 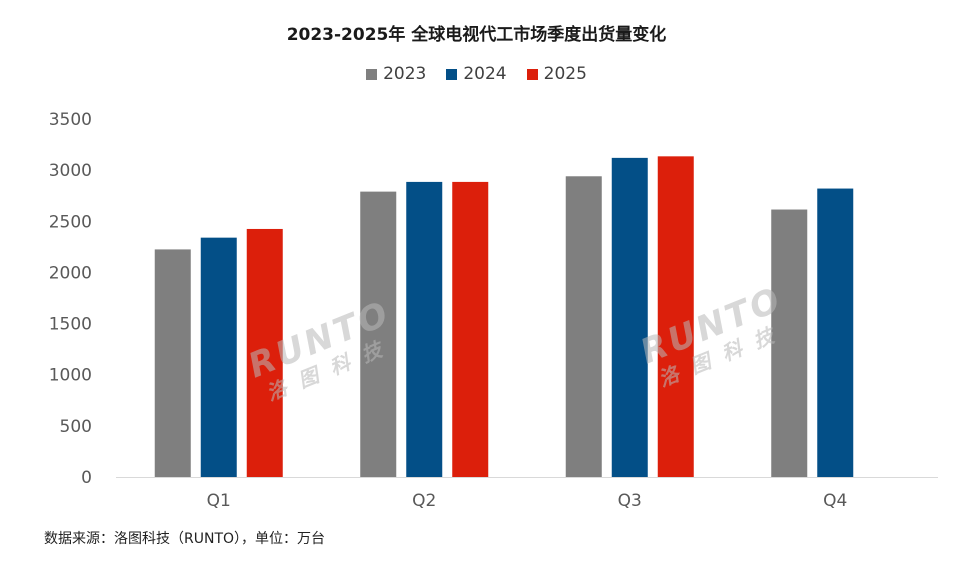 I want to click on x-tick-label-q4: Q4, so click(x=835, y=501).